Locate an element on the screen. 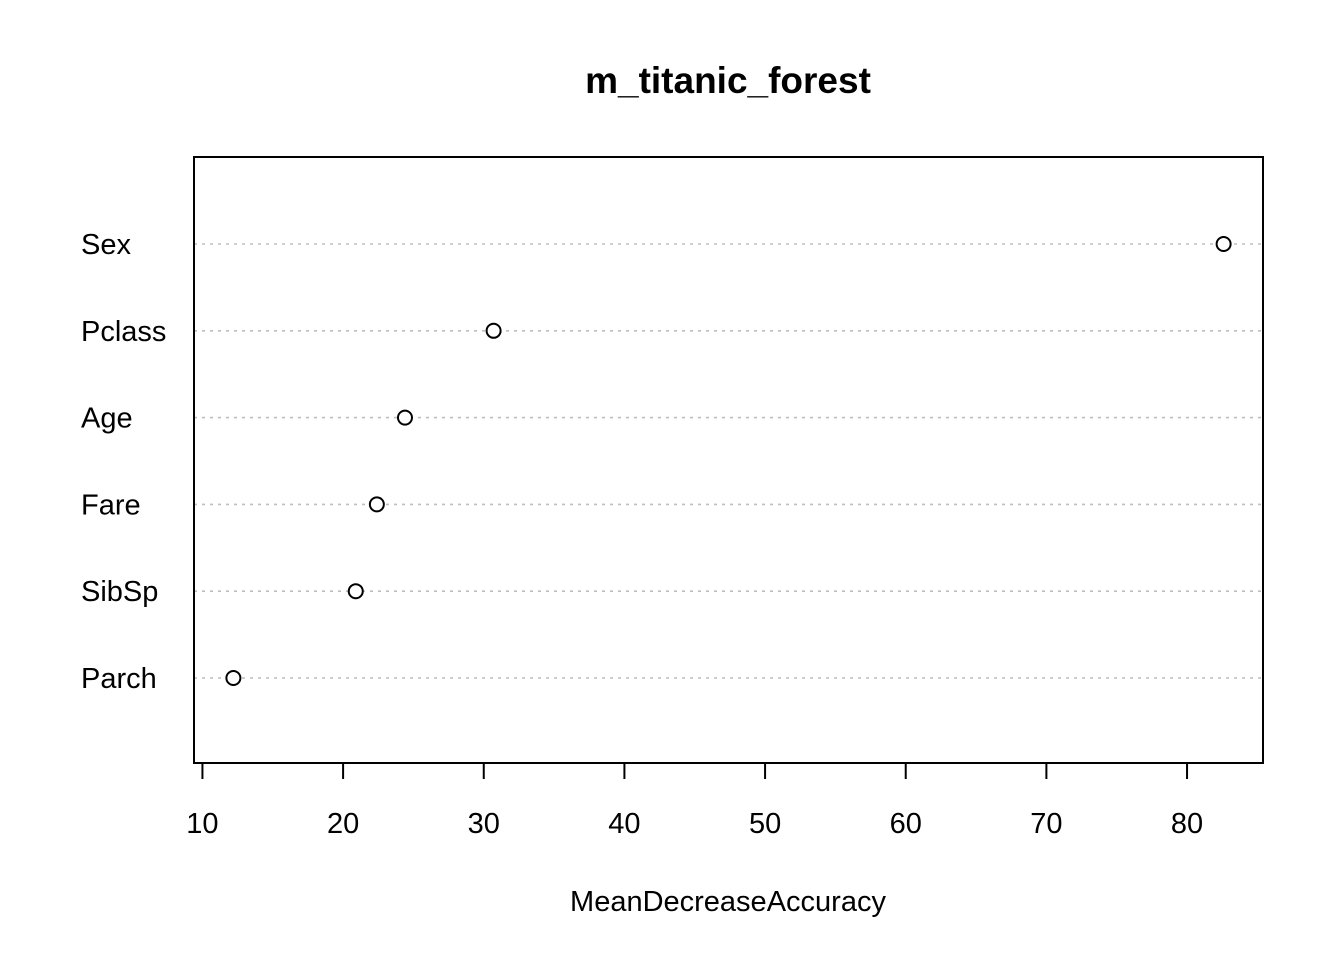 Image resolution: width=1344 pixels, height=960 pixels. chart-title: m_titanic_forest is located at coordinates (728, 80).